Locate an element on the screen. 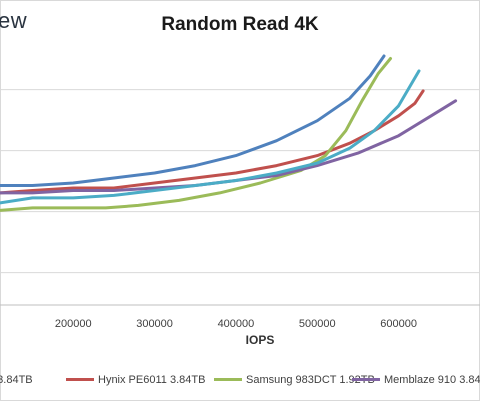 The width and height of the screenshot is (480, 401). watermark-logo-text: ew is located at coordinates (14, 20).